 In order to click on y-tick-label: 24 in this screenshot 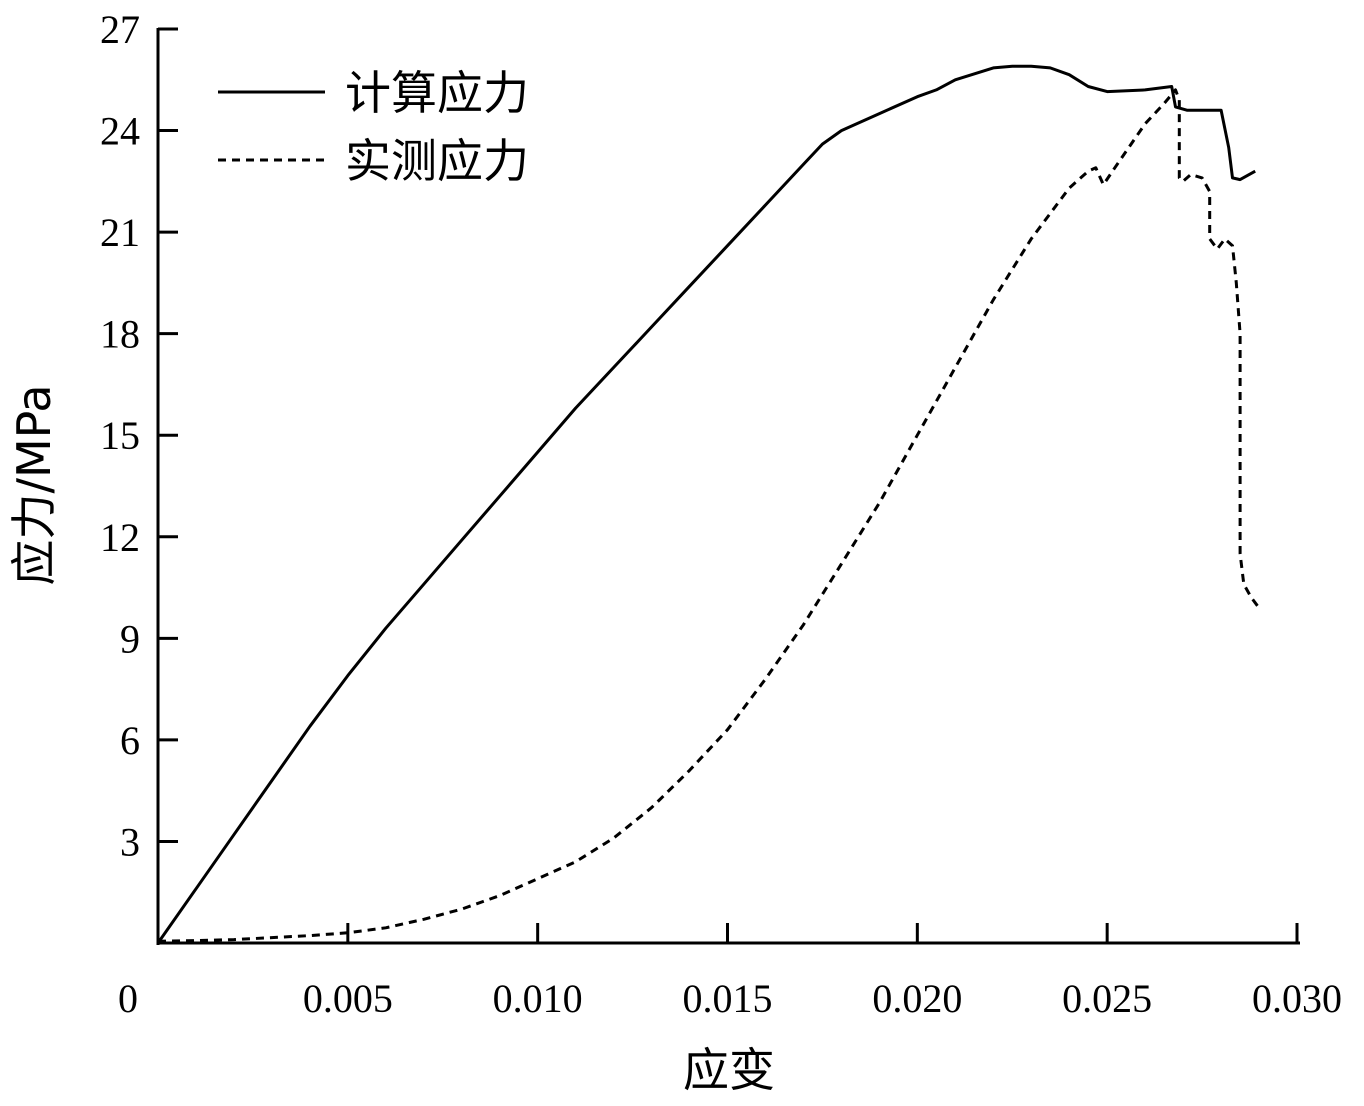, I will do `click(120, 131)`.